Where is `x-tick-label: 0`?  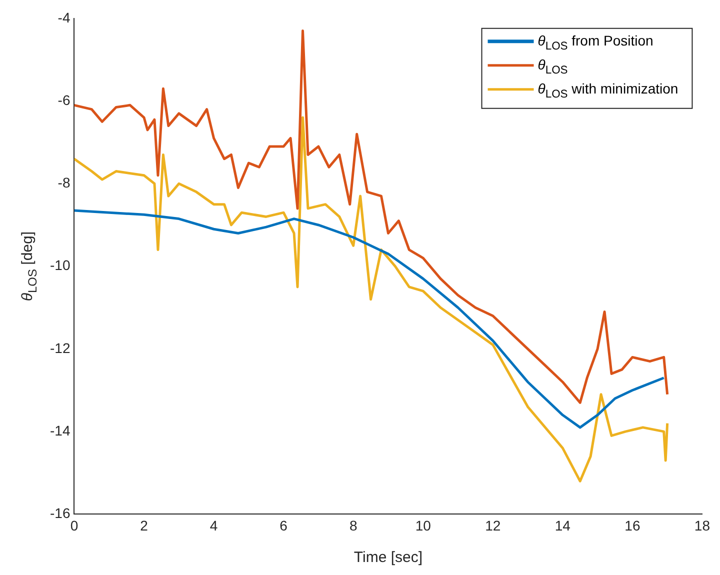 x-tick-label: 0 is located at coordinates (74, 525).